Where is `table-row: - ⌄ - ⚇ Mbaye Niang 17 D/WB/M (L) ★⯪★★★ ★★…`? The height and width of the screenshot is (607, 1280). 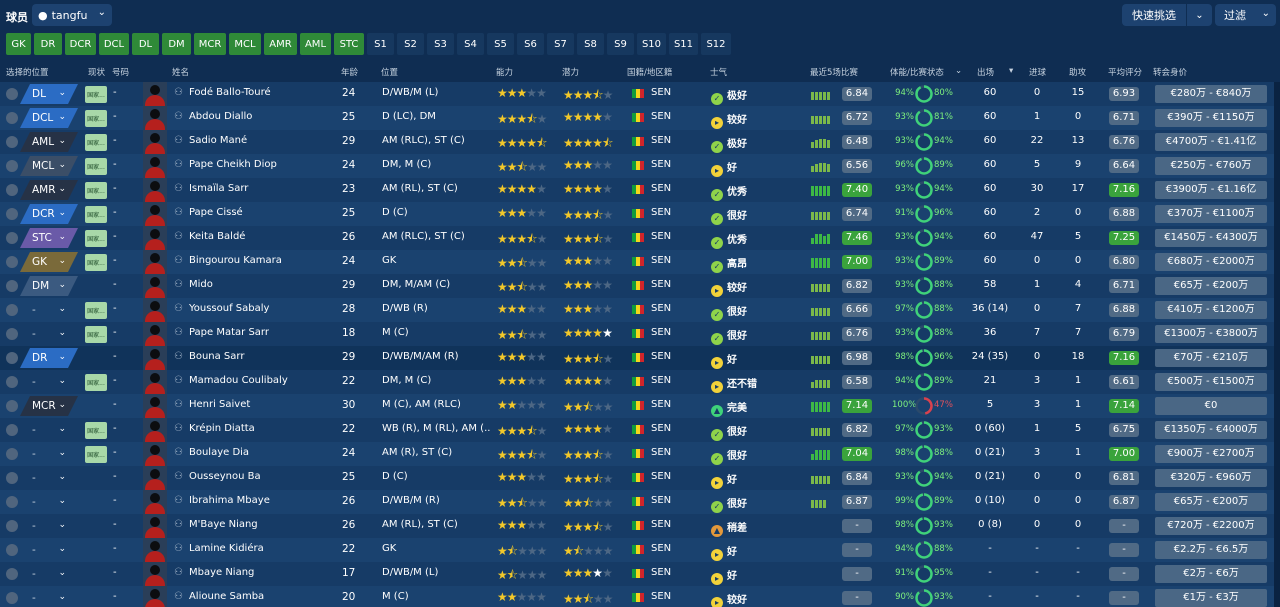 table-row: - ⌄ - ⚇ Mbaye Niang 17 D/WB/M (L) ★⯪★★★ ★★… is located at coordinates (640, 574).